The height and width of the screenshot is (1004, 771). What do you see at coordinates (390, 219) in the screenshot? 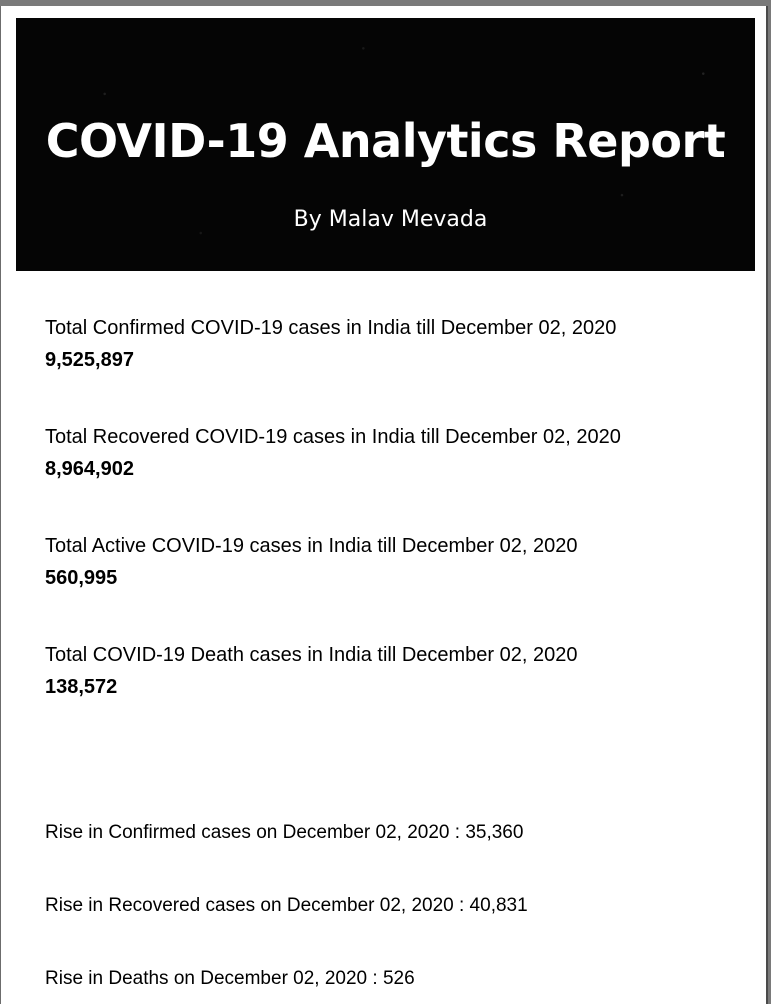
I see `report-author: By Malav Mevada` at bounding box center [390, 219].